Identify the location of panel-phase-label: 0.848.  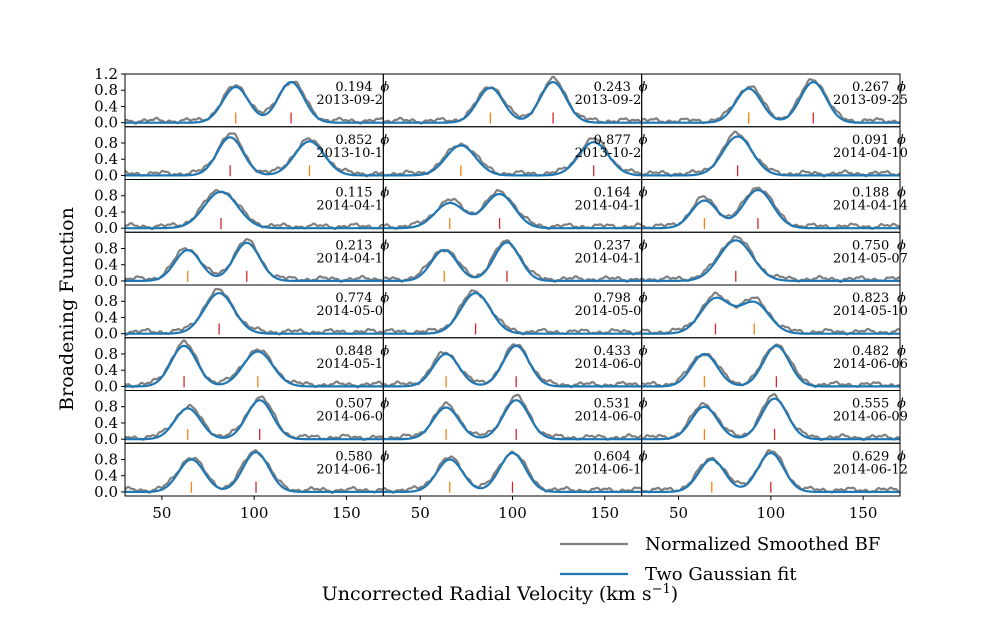
(353, 351).